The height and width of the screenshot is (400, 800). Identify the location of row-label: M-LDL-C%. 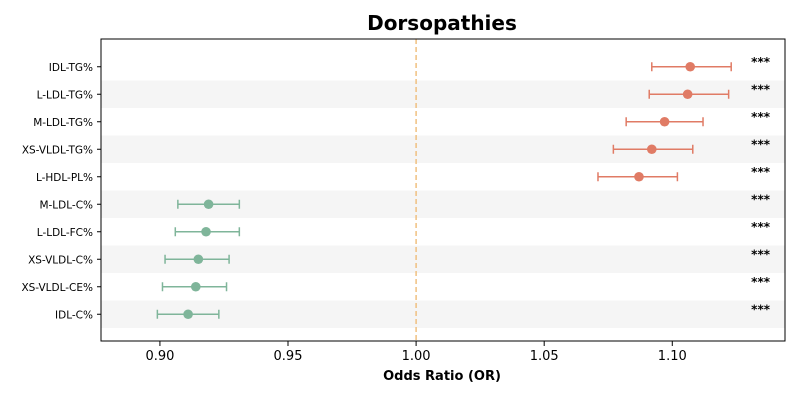
(66, 205).